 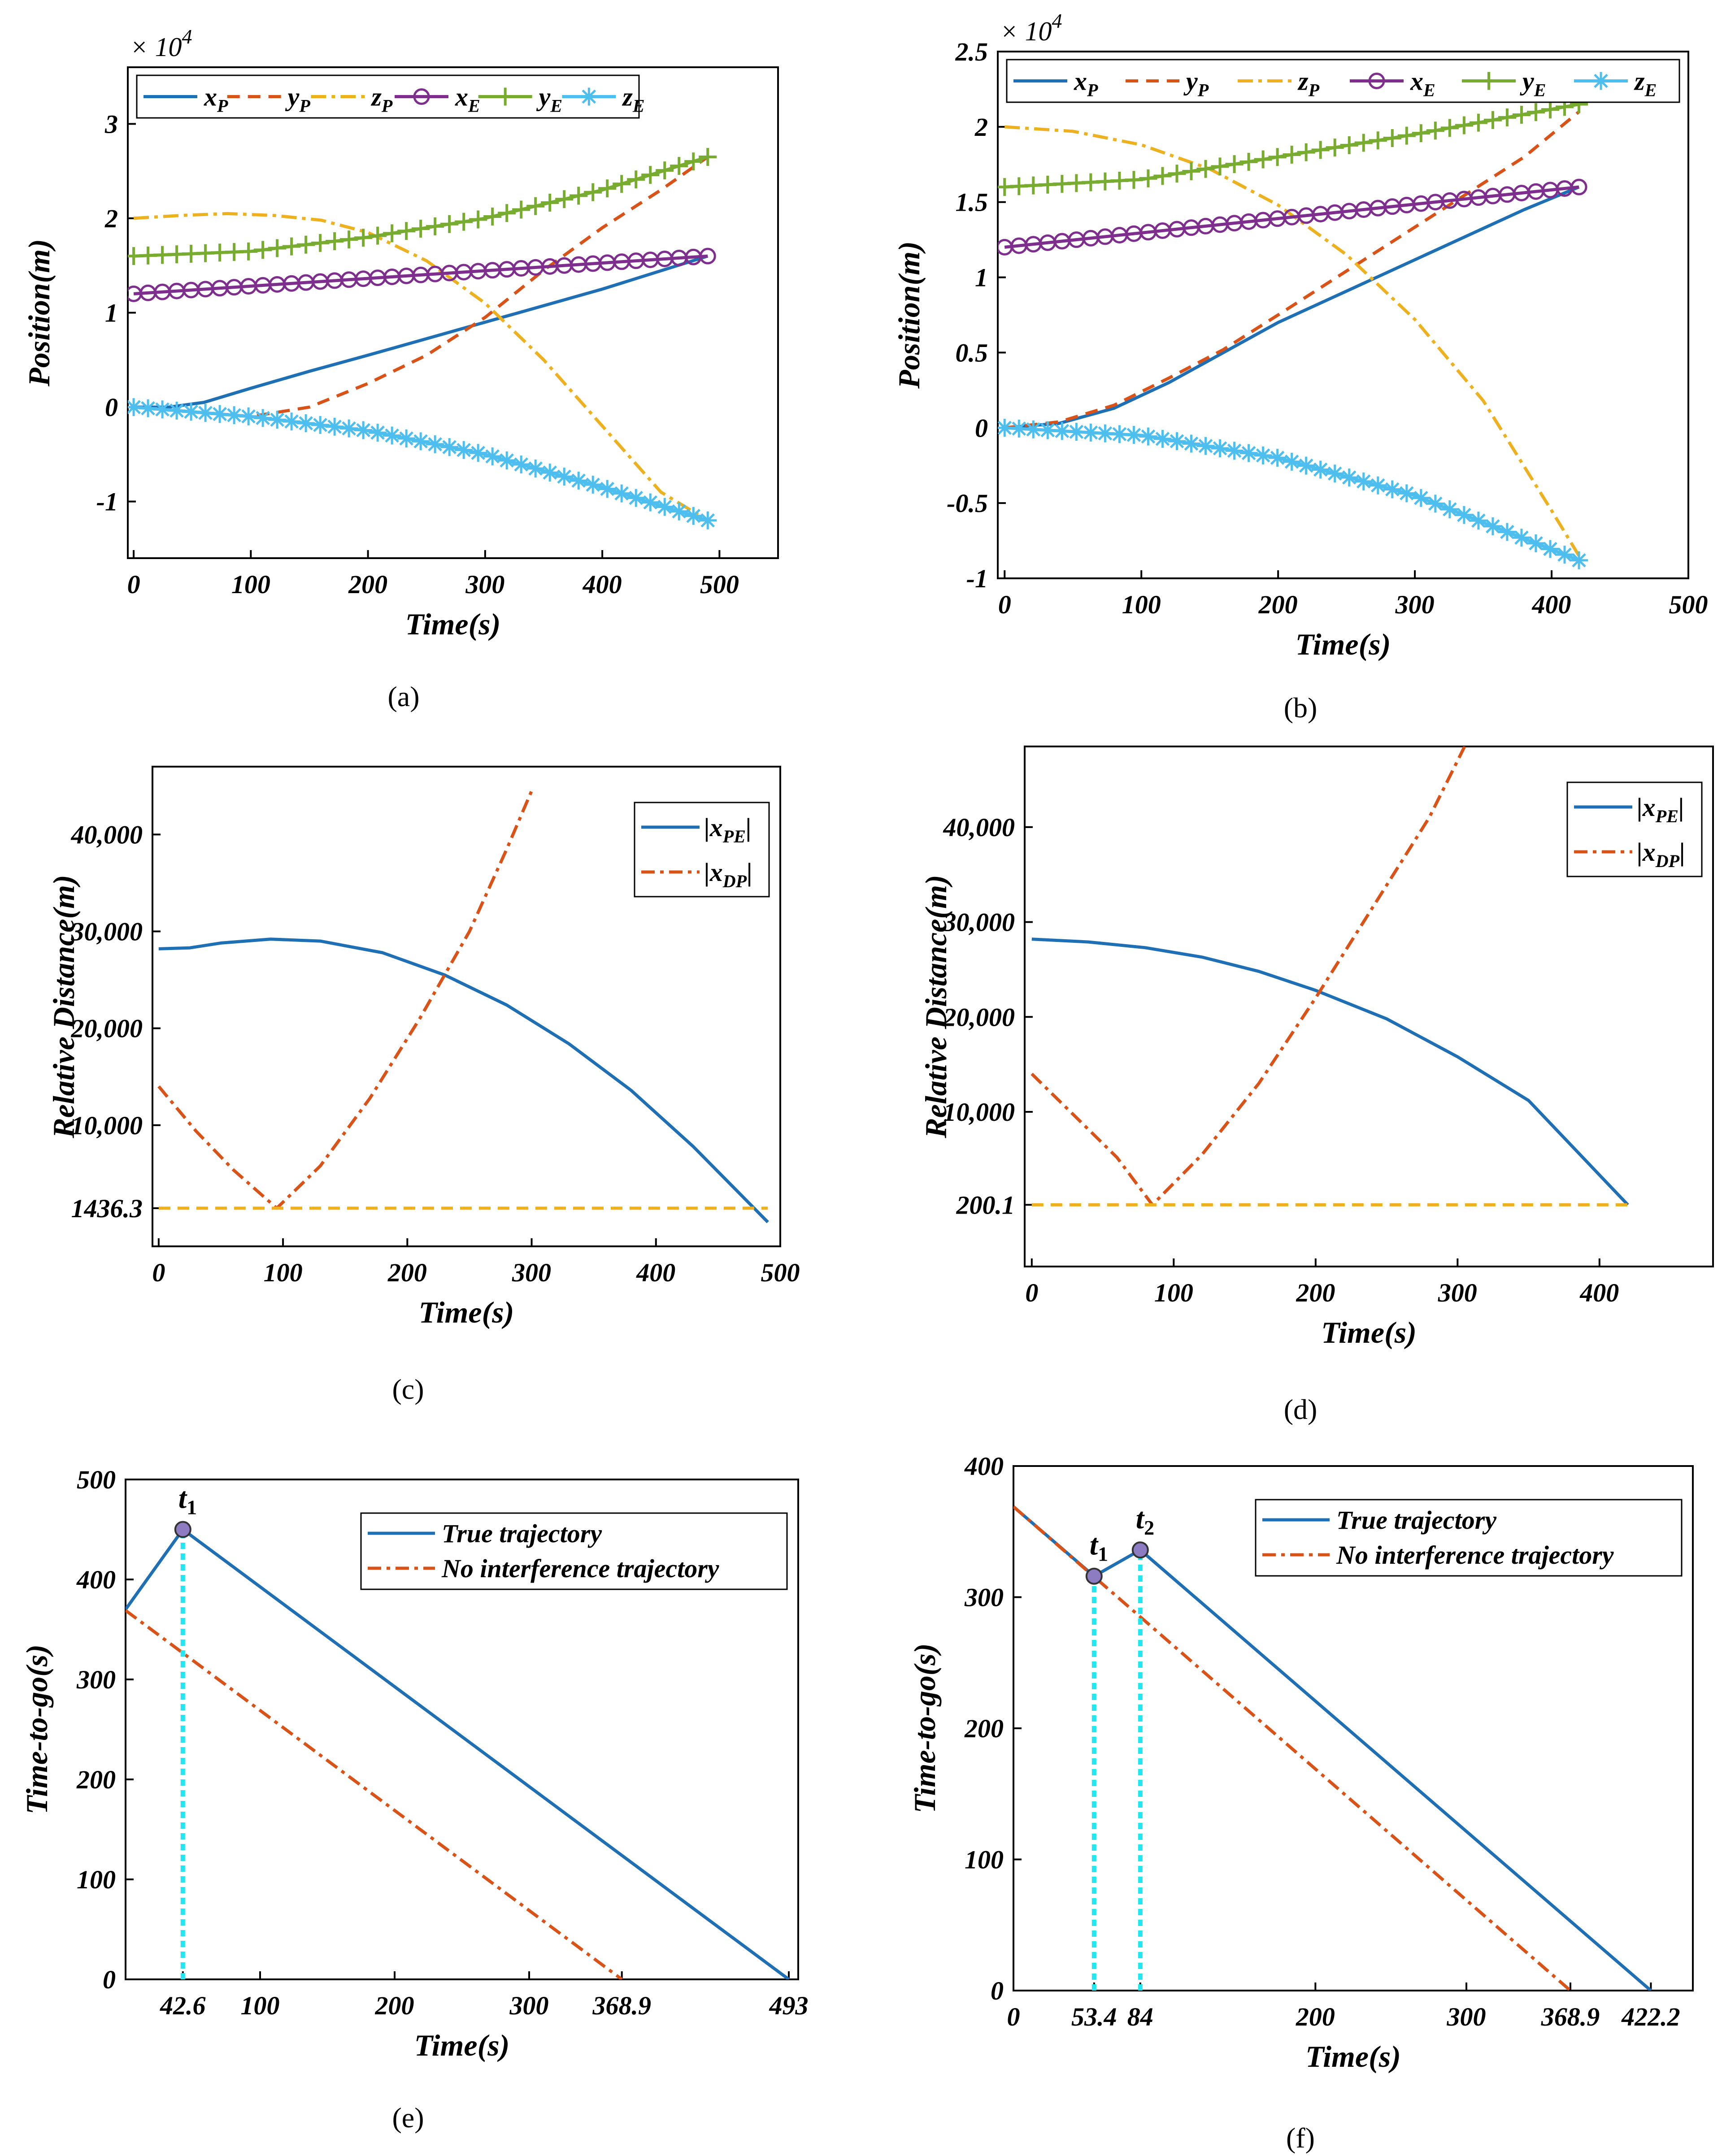 I want to click on series-line-z_E, so click(x=421, y=463).